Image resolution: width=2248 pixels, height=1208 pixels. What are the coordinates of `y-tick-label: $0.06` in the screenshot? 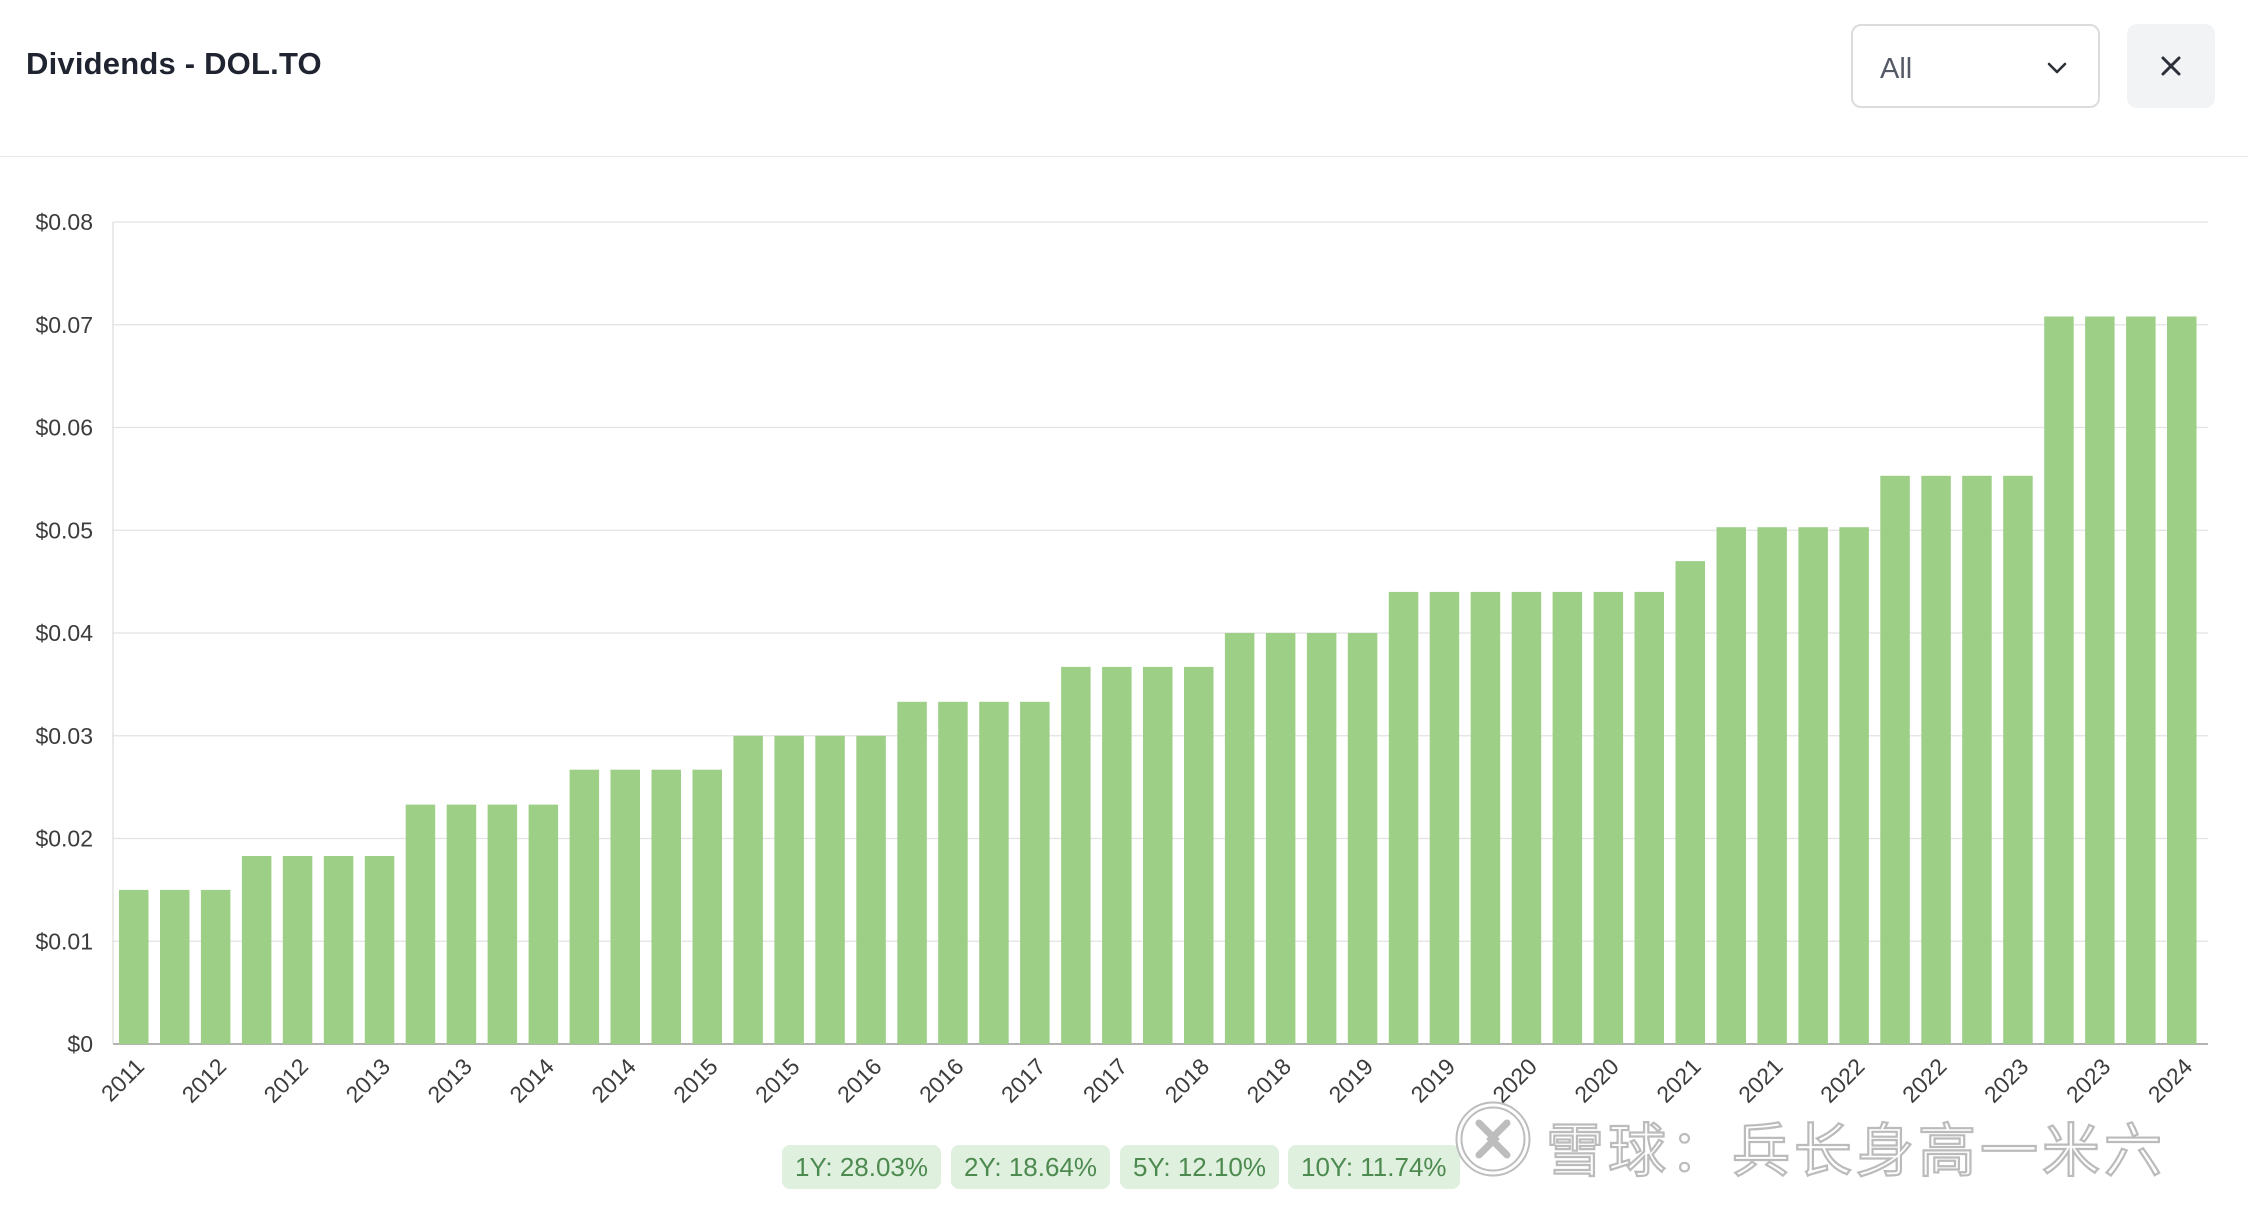 It's located at (64, 428).